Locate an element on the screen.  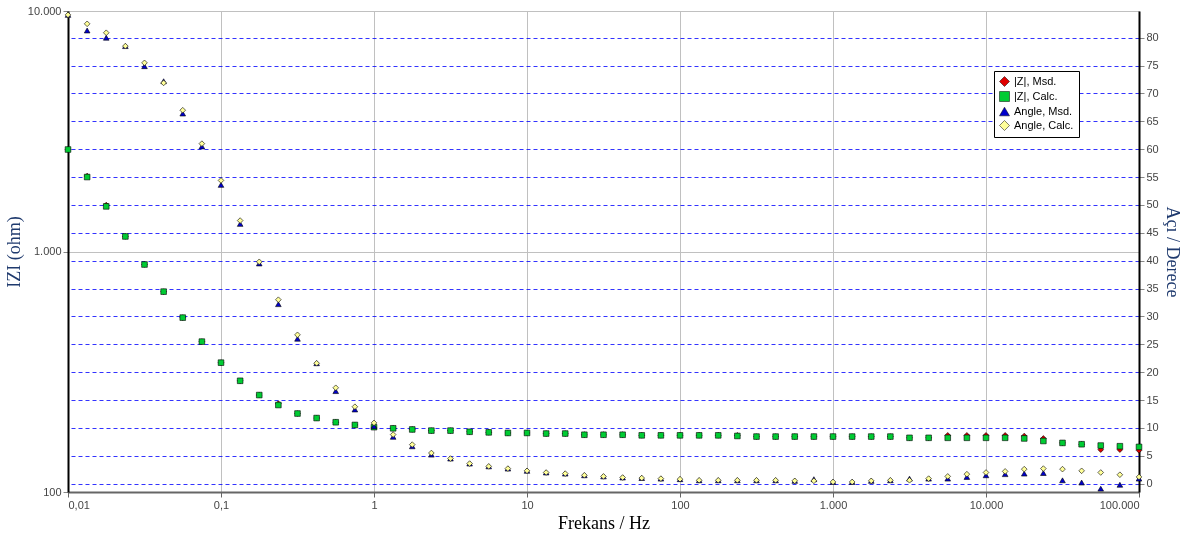
y2-tick-label: 10 is located at coordinates (1152, 427).